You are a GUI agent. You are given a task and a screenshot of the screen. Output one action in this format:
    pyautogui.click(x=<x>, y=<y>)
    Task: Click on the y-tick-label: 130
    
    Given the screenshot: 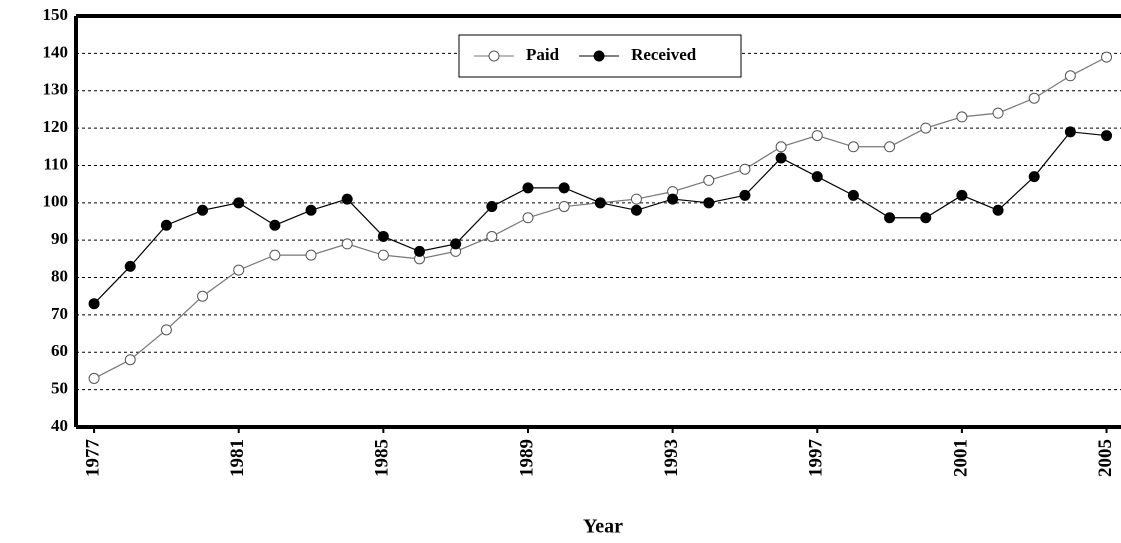 What is the action you would take?
    pyautogui.click(x=56, y=89)
    